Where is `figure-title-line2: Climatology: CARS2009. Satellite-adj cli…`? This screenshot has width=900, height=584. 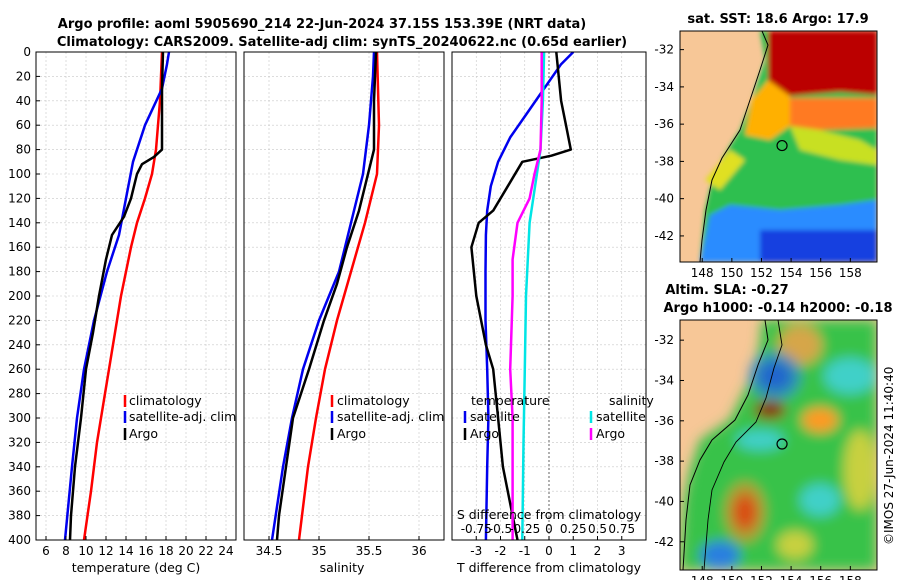
figure-title-line2: Climatology: CARS2009. Satellite-adj cli… is located at coordinates (342, 42).